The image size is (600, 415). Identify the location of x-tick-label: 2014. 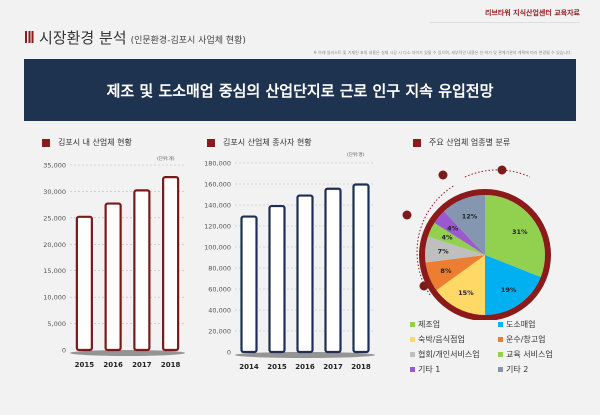
(249, 367).